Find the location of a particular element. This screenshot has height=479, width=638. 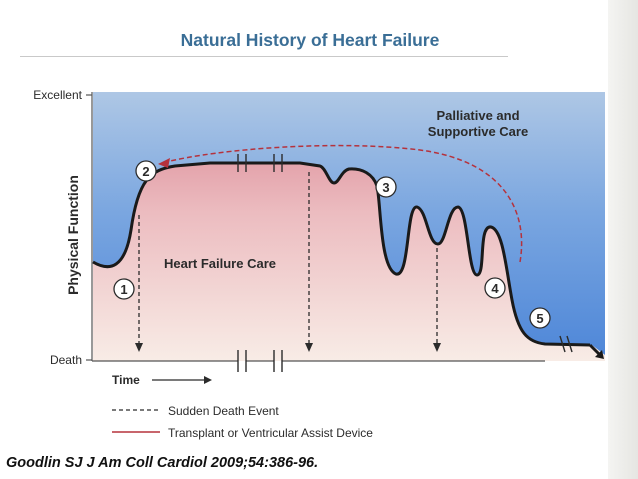

title-divider is located at coordinates (264, 56).